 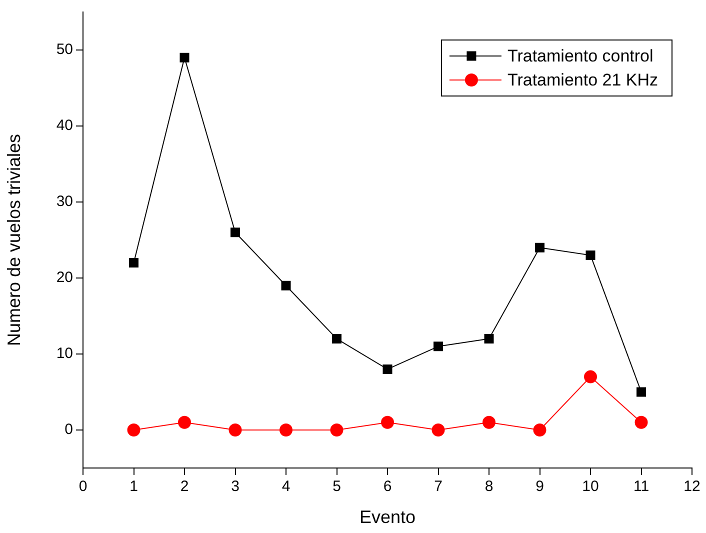 I want to click on y-tick-label: 10, so click(x=64, y=353).